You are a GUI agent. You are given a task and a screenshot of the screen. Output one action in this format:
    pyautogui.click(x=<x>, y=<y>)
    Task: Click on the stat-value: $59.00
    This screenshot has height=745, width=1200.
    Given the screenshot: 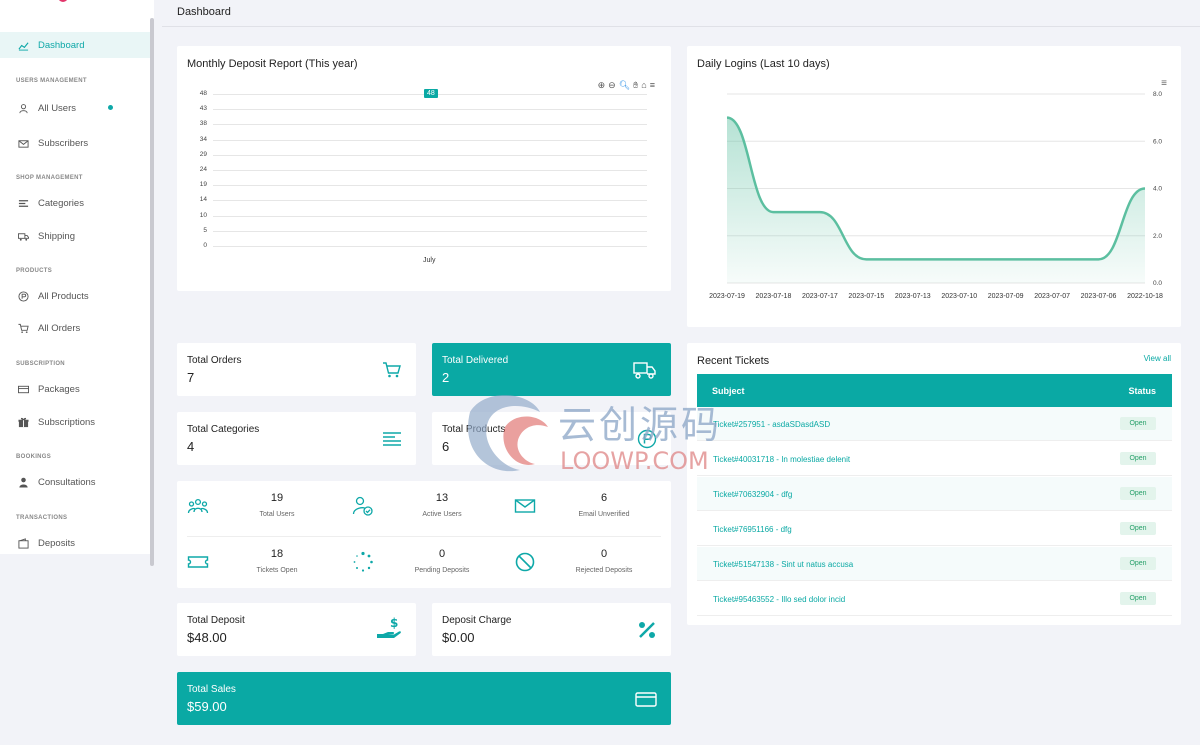 What is the action you would take?
    pyautogui.click(x=207, y=706)
    